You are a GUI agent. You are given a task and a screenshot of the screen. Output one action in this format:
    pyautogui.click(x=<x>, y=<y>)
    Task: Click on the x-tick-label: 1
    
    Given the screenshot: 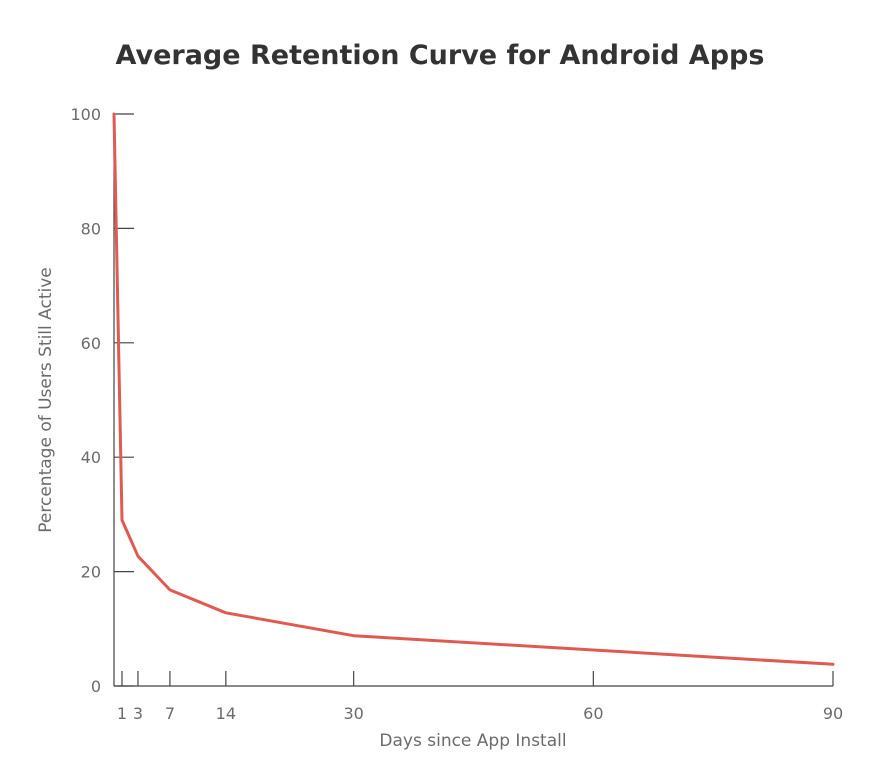 What is the action you would take?
    pyautogui.click(x=122, y=713)
    